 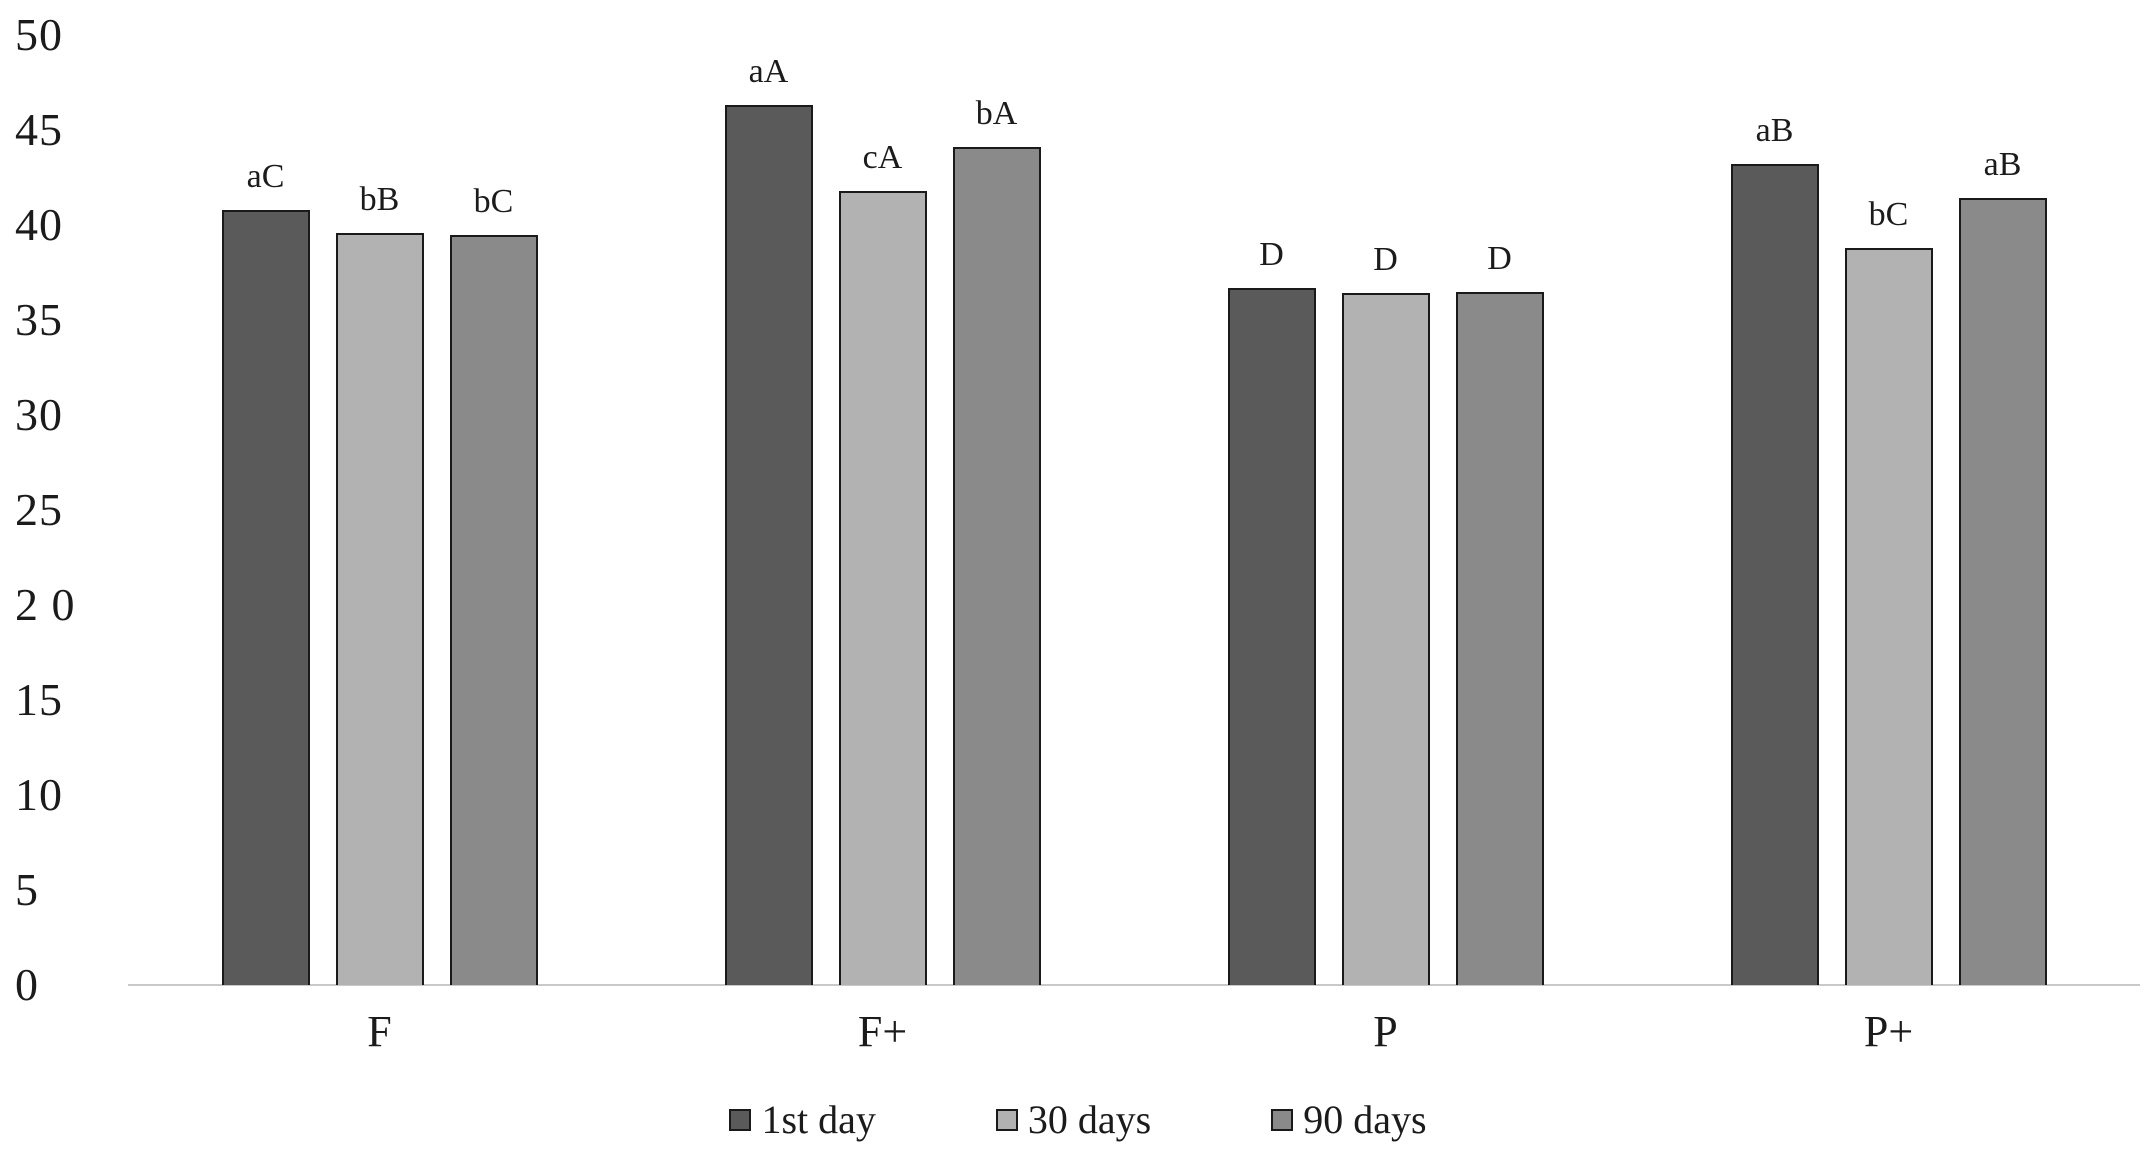 I want to click on ytick-label: 2 0, so click(x=45, y=604).